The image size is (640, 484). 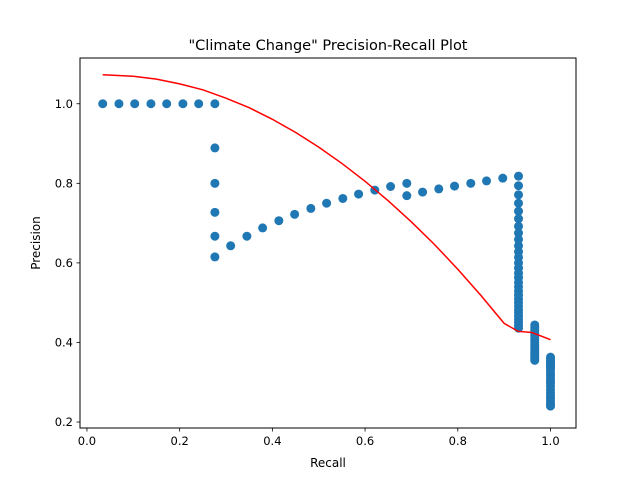 What do you see at coordinates (365, 441) in the screenshot?
I see `x-tick-label: 0.6` at bounding box center [365, 441].